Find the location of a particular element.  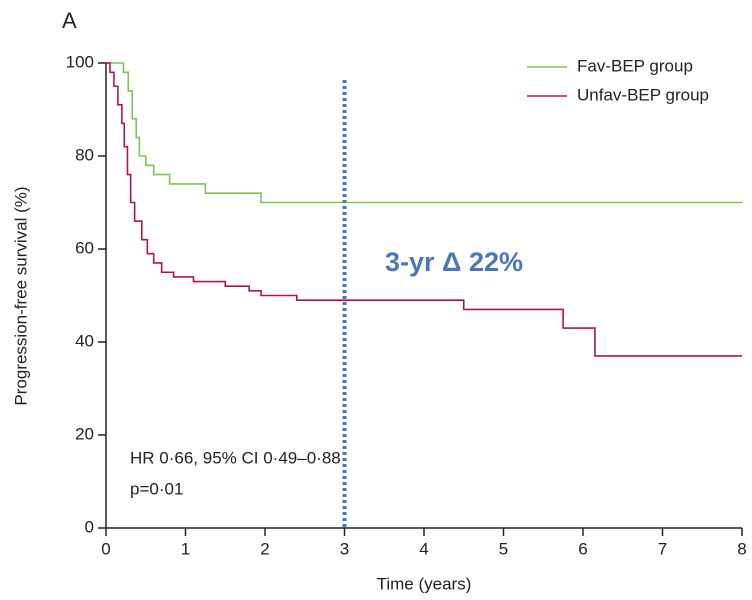

x-axis-label: Time (years) is located at coordinates (424, 583).